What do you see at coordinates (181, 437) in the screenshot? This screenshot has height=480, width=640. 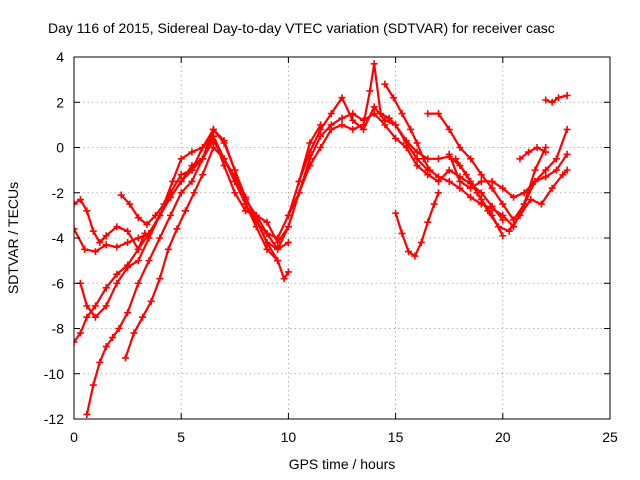 I see `x-tick-label: 5` at bounding box center [181, 437].